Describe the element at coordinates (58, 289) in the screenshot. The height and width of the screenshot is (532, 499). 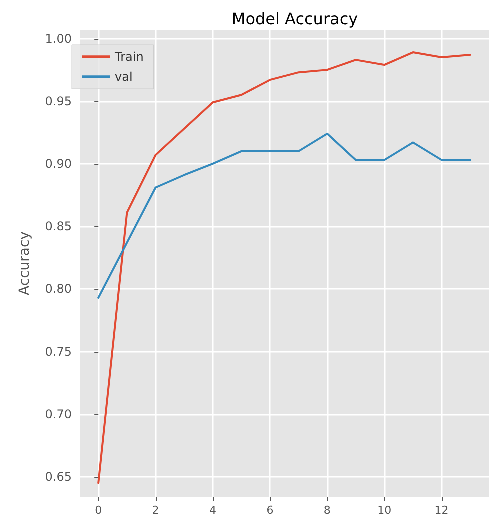
I see `y-tick-label: 0.80` at that location.